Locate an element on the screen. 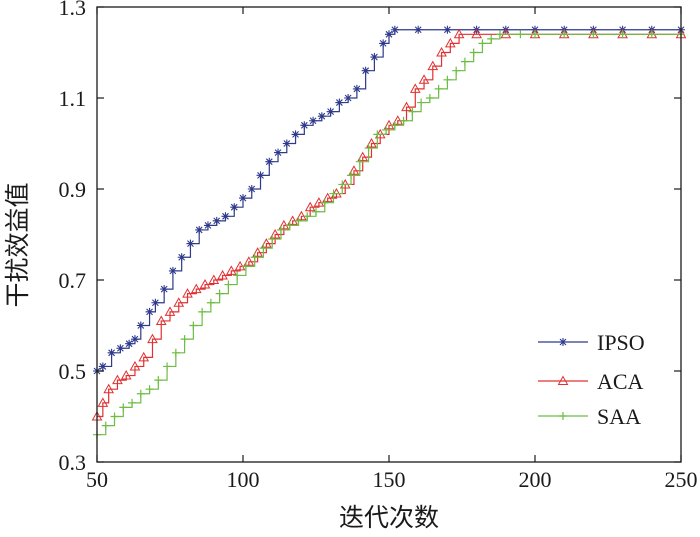 The width and height of the screenshot is (700, 537). y-axis-title: 干扰效益值 is located at coordinates (18, 244).